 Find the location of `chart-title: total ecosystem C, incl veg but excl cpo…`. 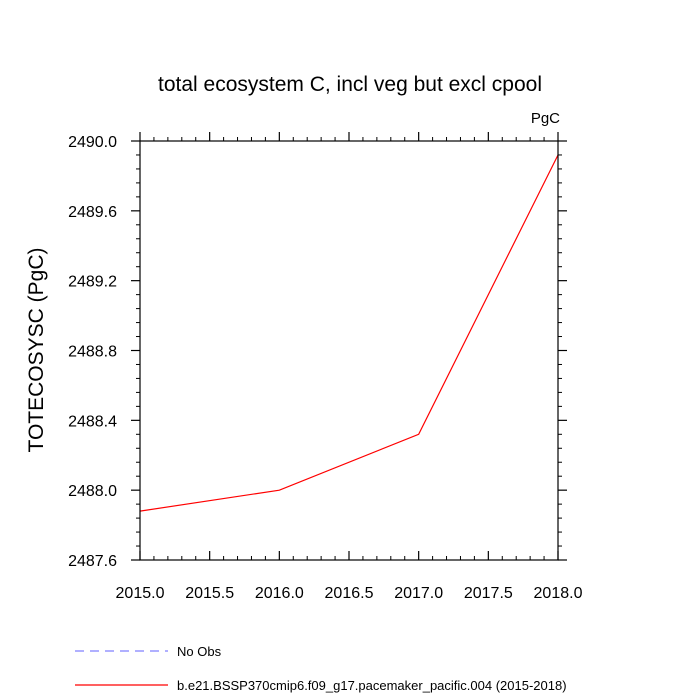

chart-title: total ecosystem C, incl veg but excl cpo… is located at coordinates (350, 84).